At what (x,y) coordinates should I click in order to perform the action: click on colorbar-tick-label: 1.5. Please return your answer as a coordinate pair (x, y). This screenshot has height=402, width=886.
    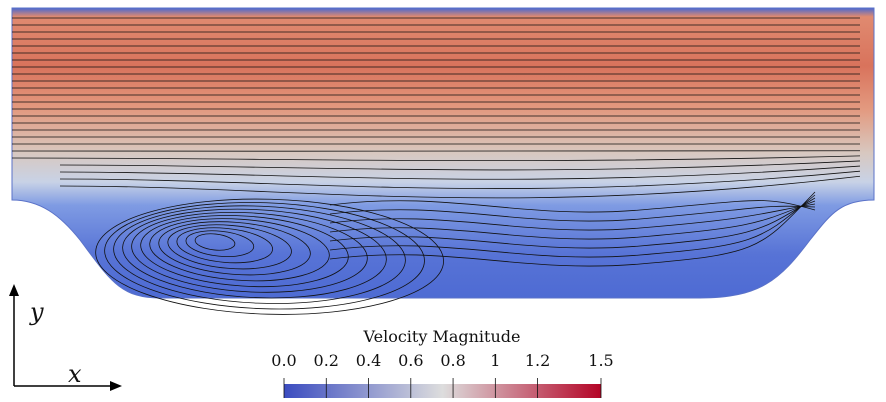
    Looking at the image, I should click on (600, 360).